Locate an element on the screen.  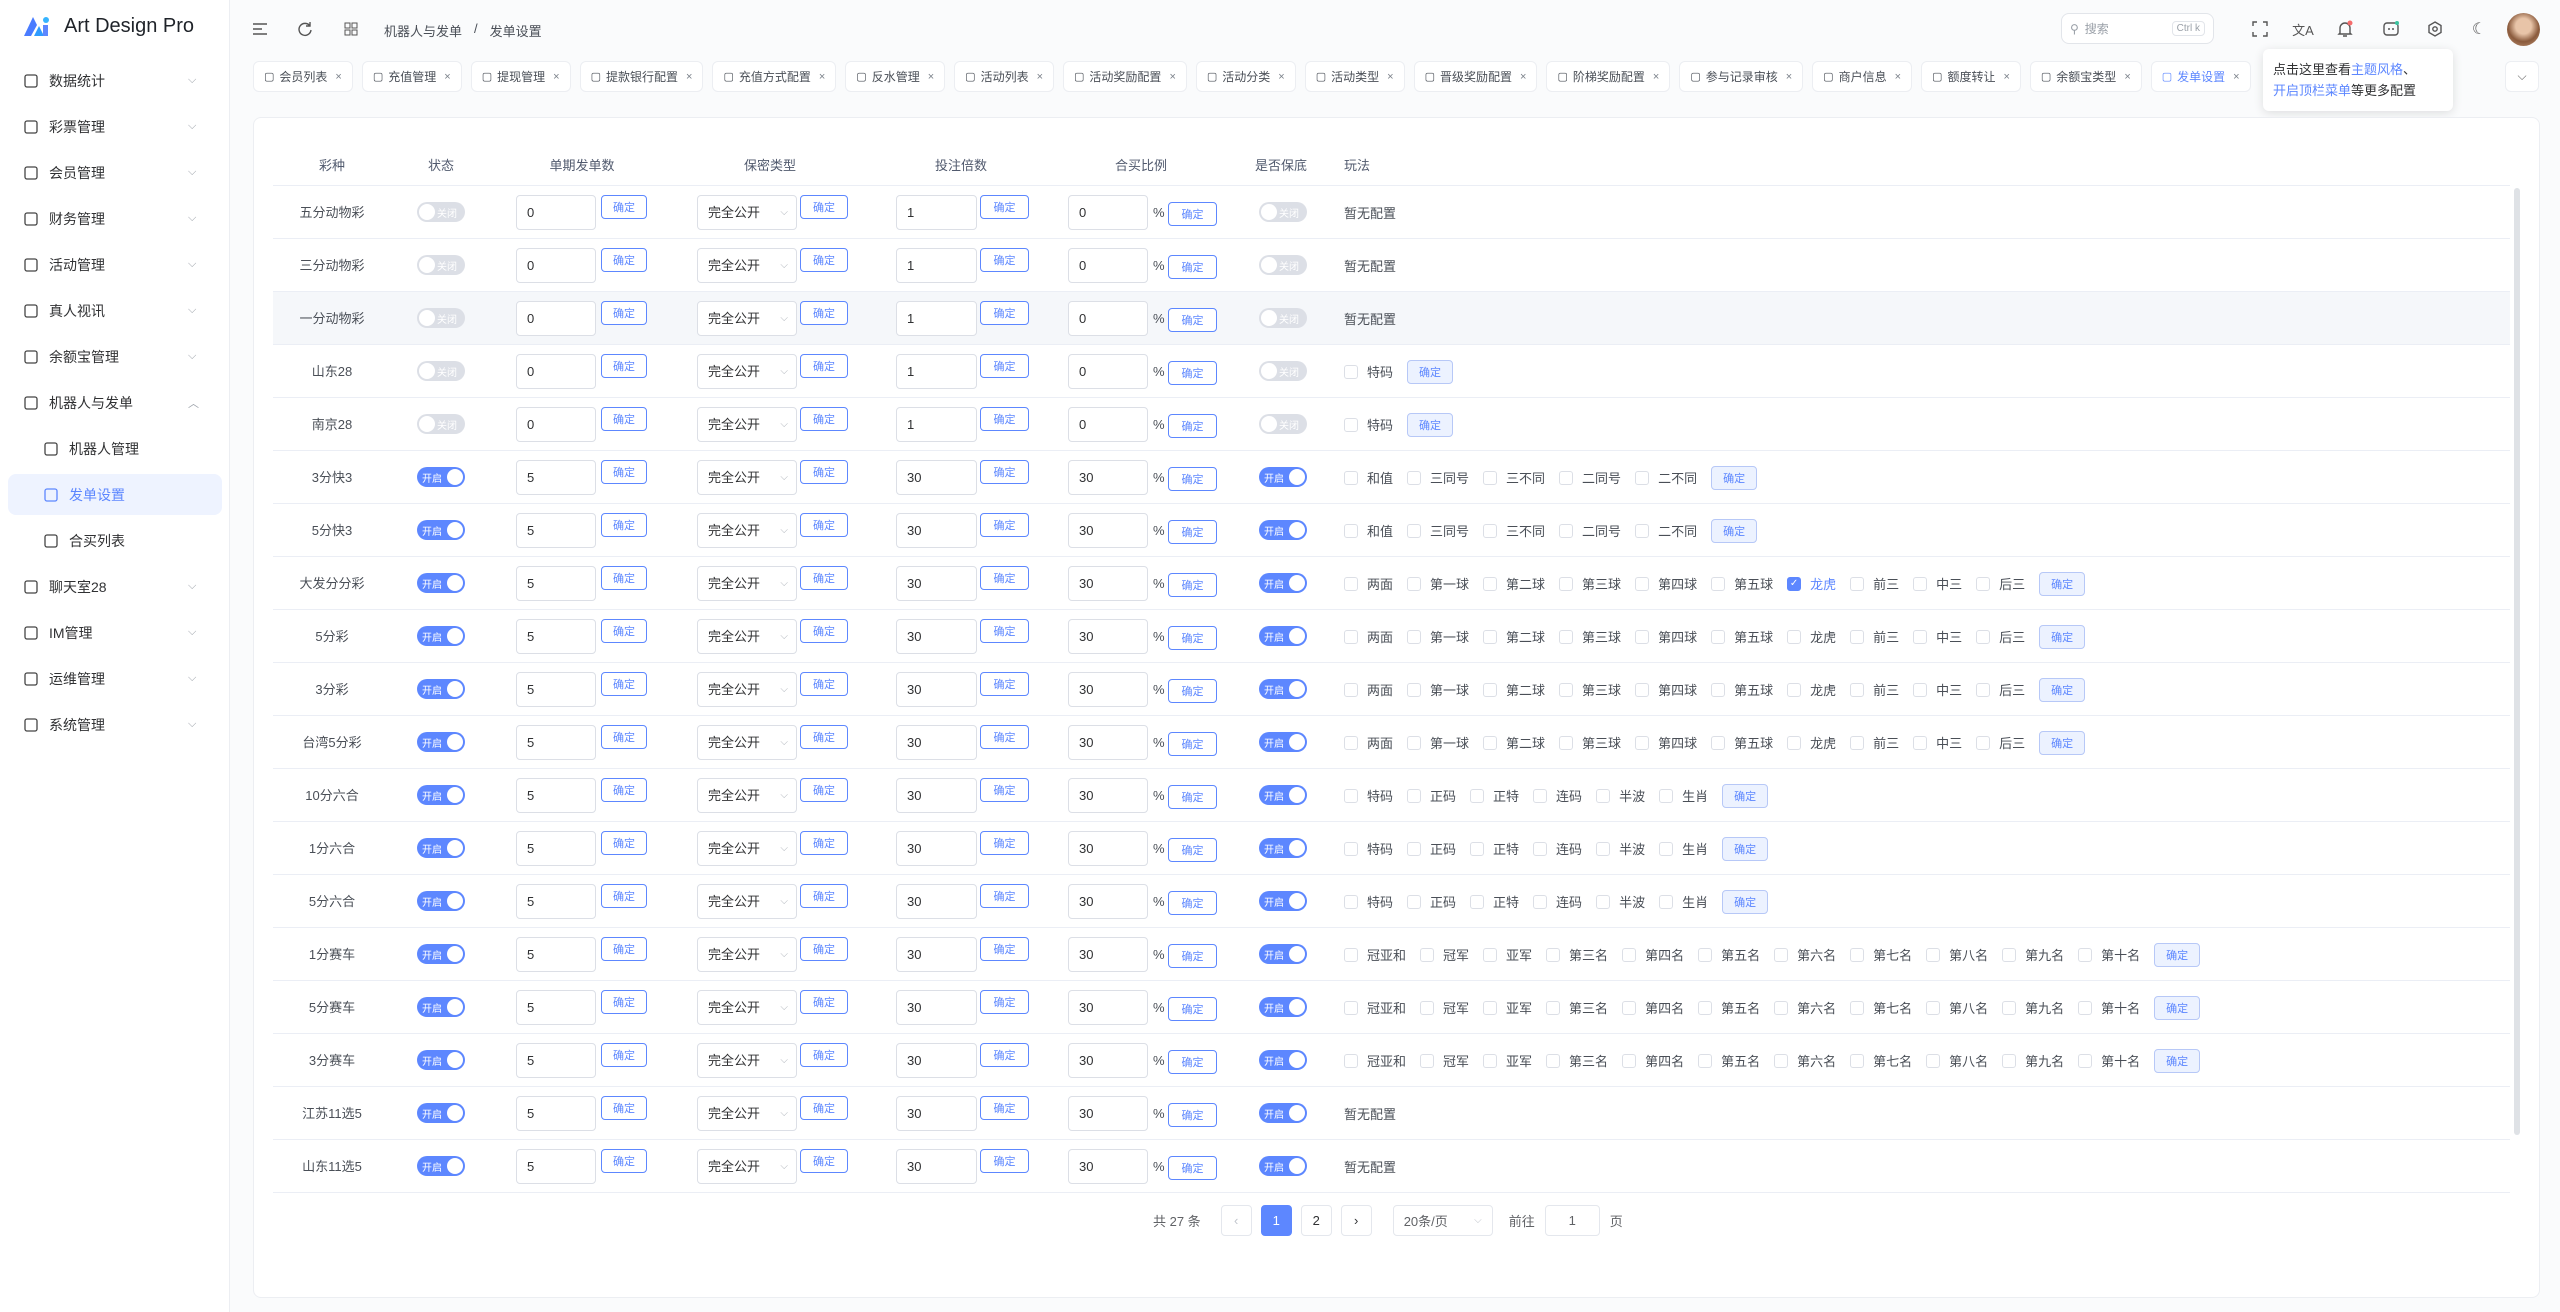
tab: ▢ 提款银行配置 × is located at coordinates (641, 76).